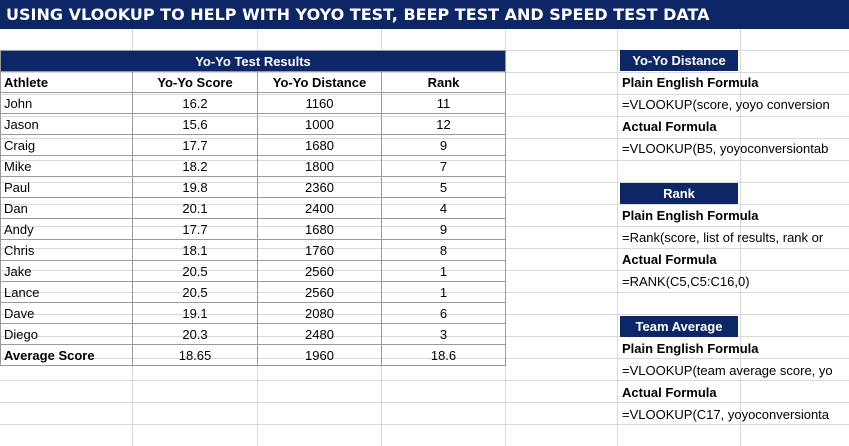 Image resolution: width=849 pixels, height=446 pixels. Describe the element at coordinates (66, 208) in the screenshot. I see `cell-athlete: Dan` at that location.